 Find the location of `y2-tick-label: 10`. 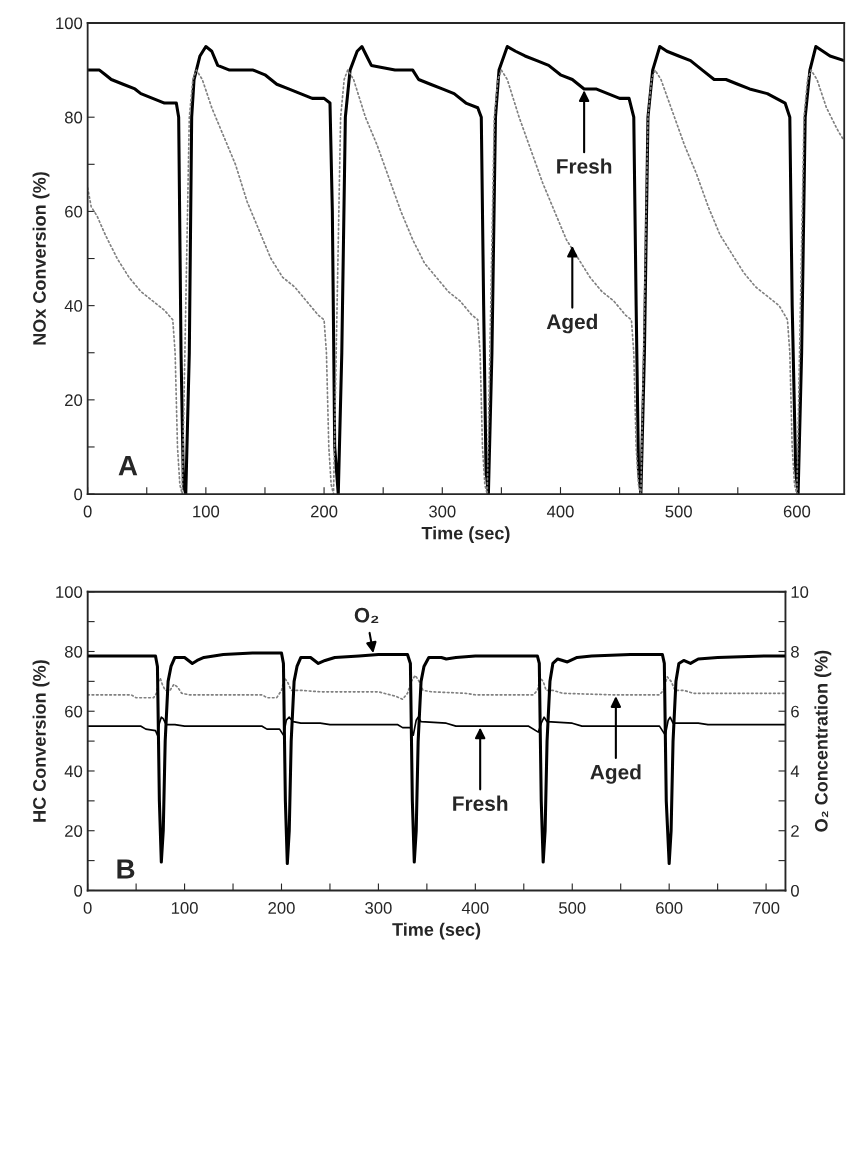

y2-tick-label: 10 is located at coordinates (800, 592).